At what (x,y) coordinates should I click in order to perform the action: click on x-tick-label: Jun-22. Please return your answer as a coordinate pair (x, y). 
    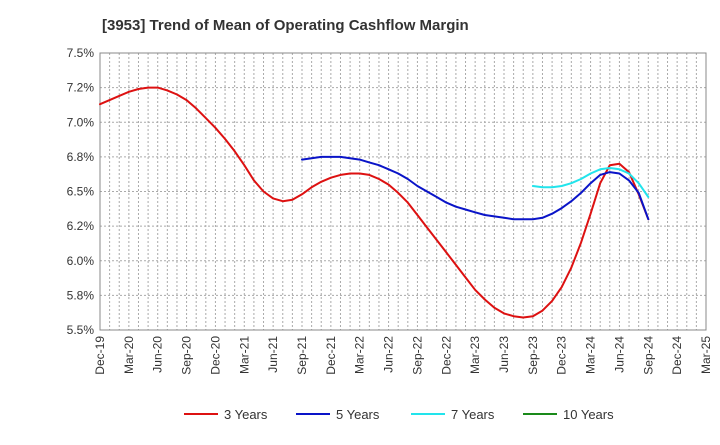
    Looking at the image, I should click on (389, 354).